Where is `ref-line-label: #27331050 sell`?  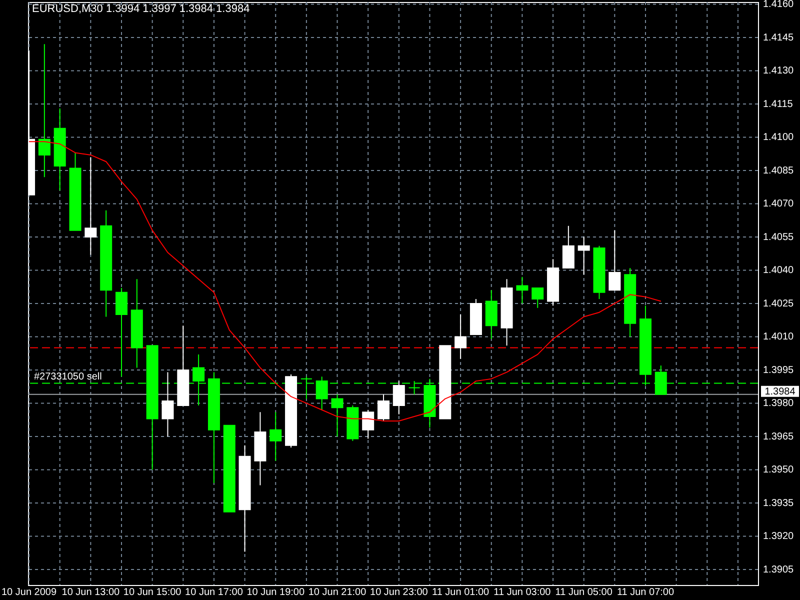 ref-line-label: #27331050 sell is located at coordinates (68, 376).